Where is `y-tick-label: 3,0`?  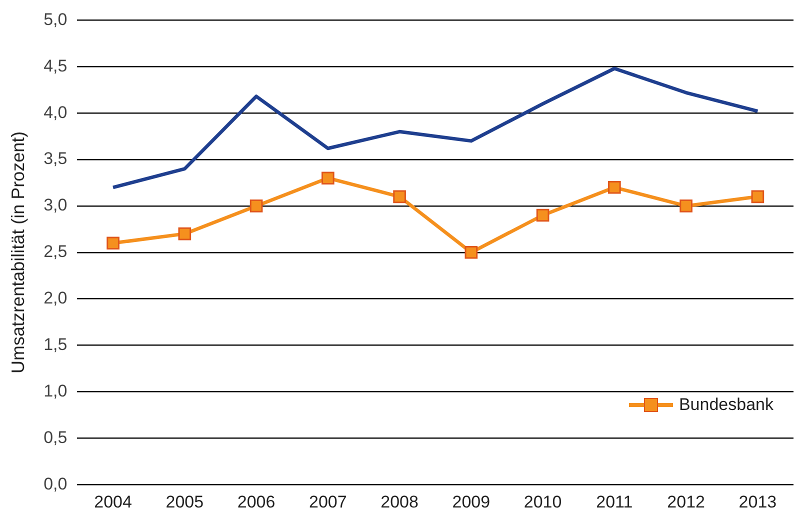
y-tick-label: 3,0 is located at coordinates (56, 205).